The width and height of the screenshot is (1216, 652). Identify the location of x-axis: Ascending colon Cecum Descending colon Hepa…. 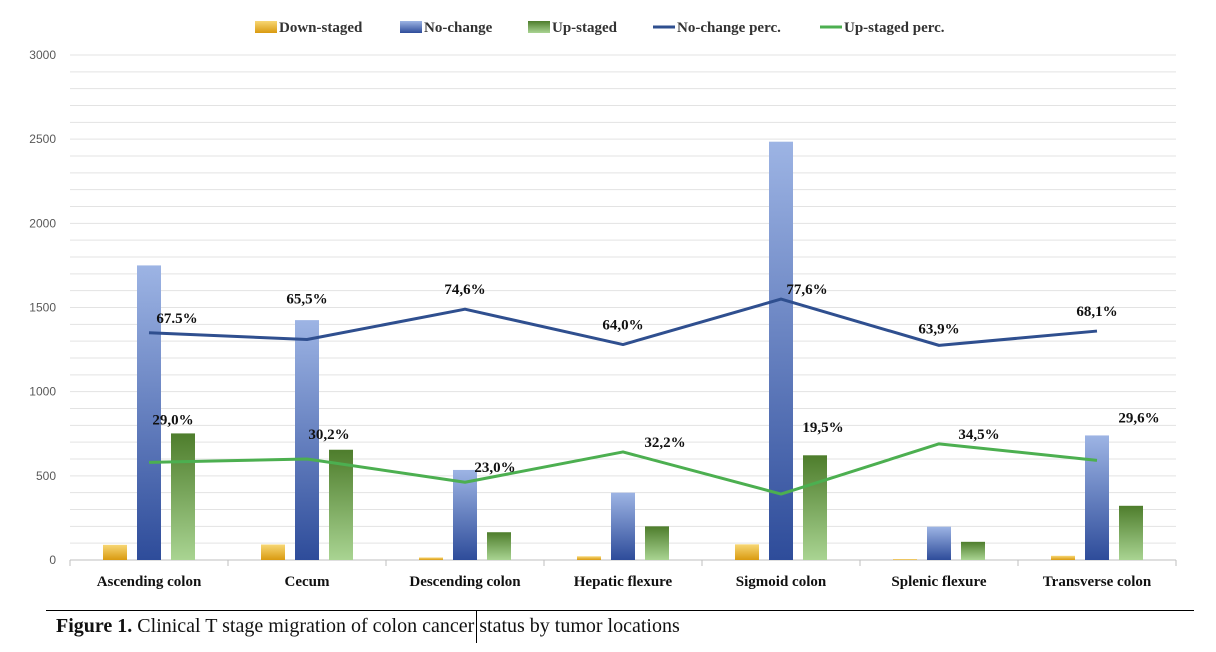
(624, 582).